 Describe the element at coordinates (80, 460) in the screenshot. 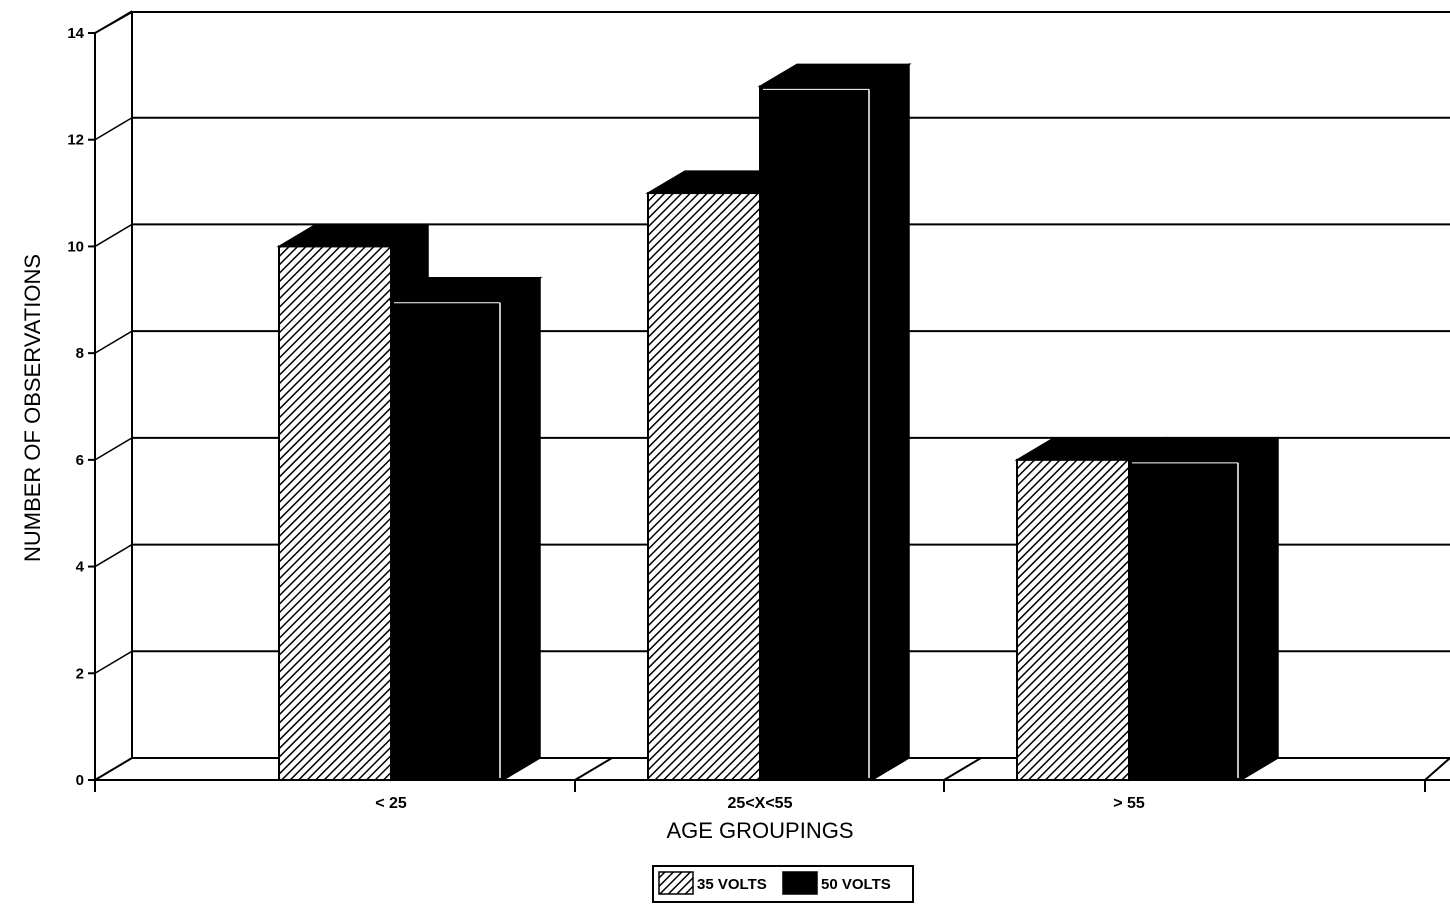

I see `y-tick-label: 6` at that location.